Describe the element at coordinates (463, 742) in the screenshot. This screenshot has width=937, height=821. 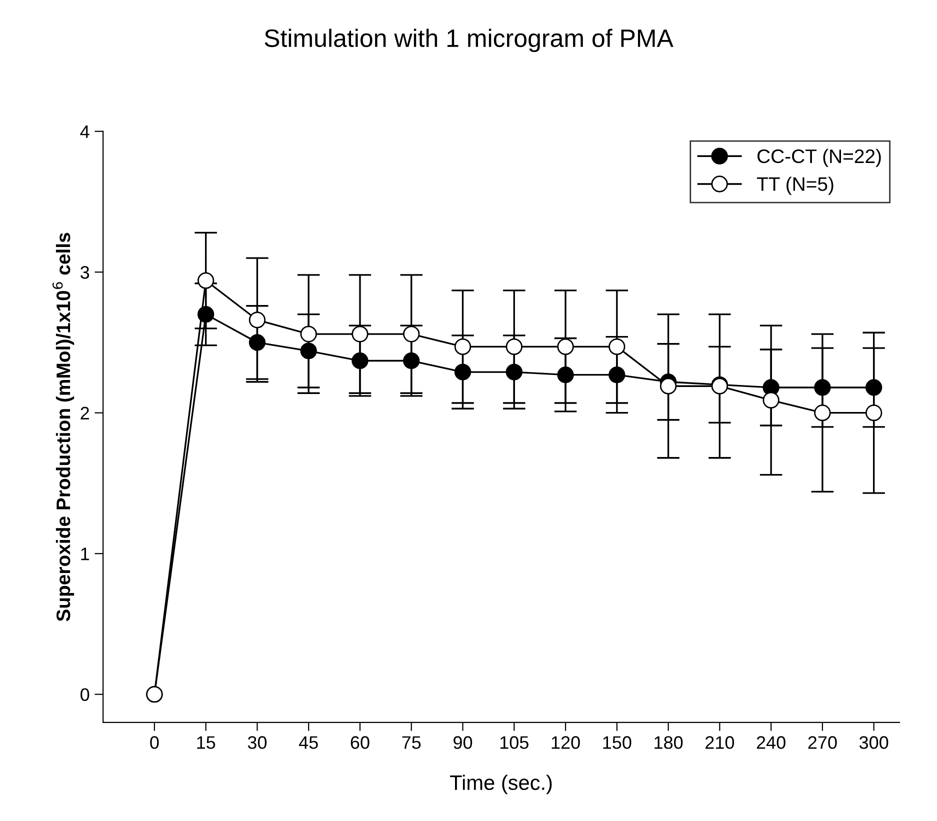
I see `x-tick-label: 90` at that location.